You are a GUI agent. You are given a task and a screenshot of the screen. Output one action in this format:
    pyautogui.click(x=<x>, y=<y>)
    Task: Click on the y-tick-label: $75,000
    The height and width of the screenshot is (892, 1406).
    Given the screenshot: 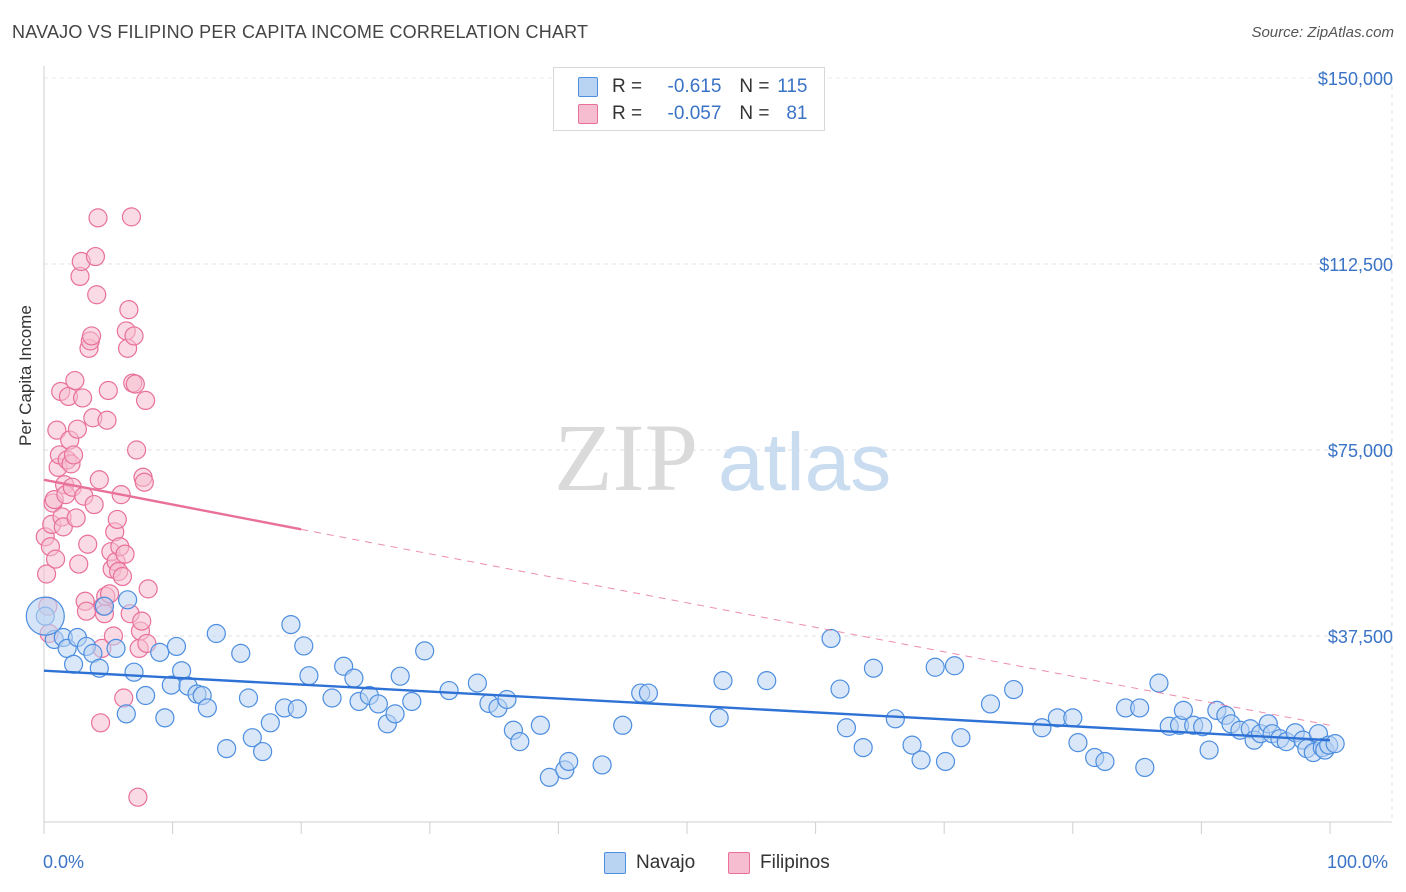 What is the action you would take?
    pyautogui.click(x=1360, y=451)
    